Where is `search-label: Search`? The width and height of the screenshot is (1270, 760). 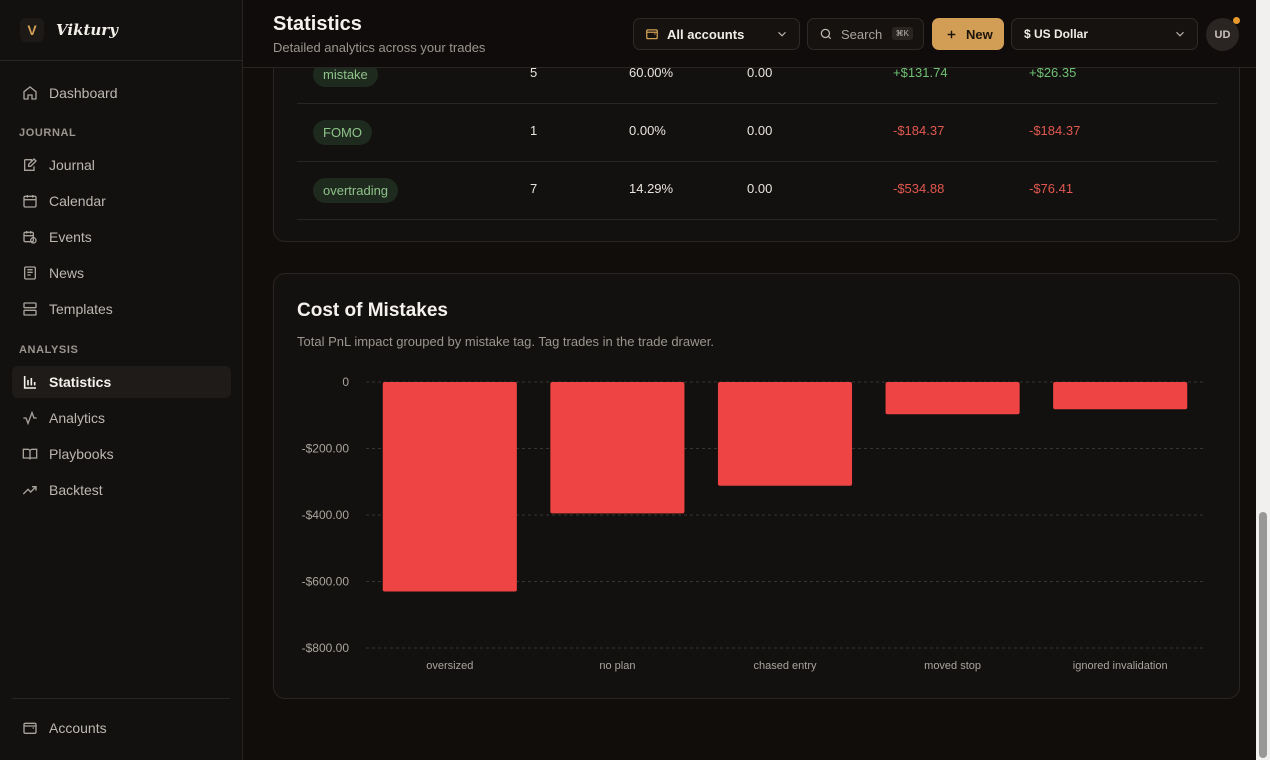
search-label: Search is located at coordinates (862, 34).